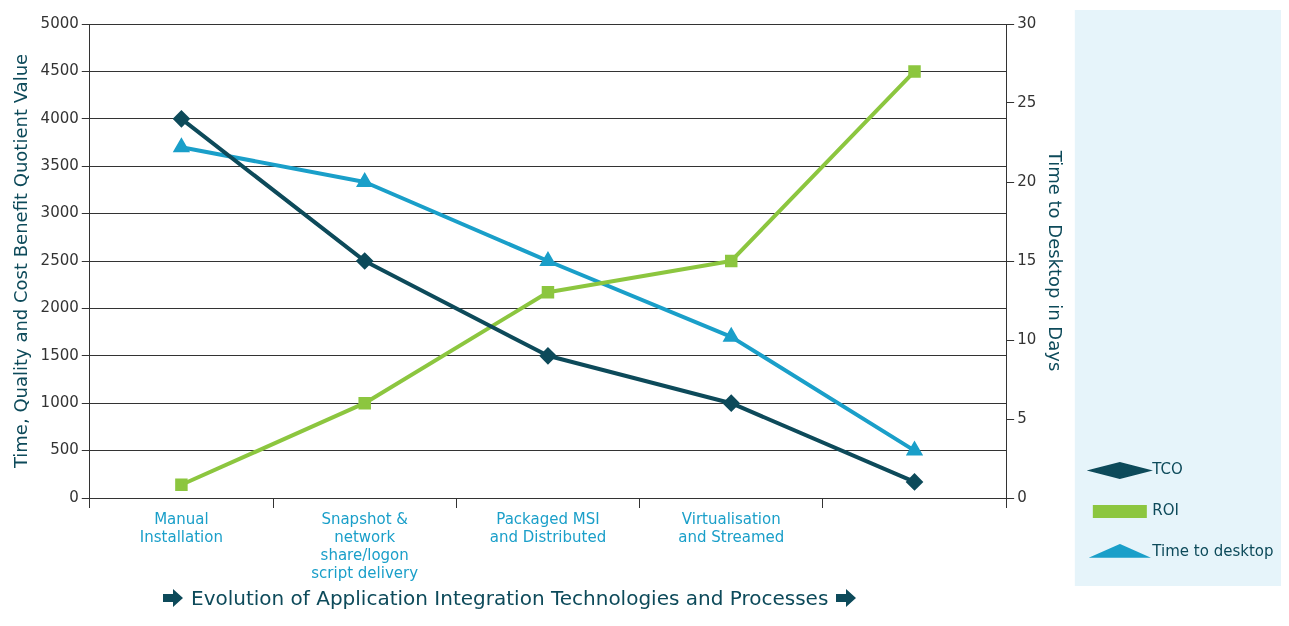 The width and height of the screenshot is (1289, 626). I want to click on y-tick-label: 2000, so click(59, 307).